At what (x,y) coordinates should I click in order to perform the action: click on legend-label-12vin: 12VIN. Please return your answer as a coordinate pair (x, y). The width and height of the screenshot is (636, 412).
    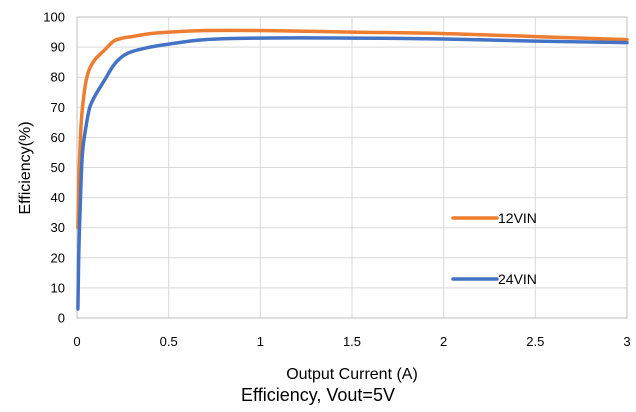
    Looking at the image, I should click on (517, 218).